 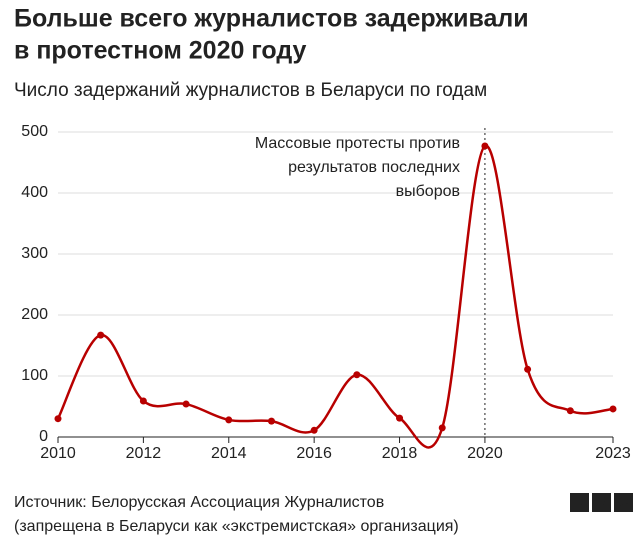 What do you see at coordinates (144, 453) in the screenshot?
I see `x-tick-label: 2012` at bounding box center [144, 453].